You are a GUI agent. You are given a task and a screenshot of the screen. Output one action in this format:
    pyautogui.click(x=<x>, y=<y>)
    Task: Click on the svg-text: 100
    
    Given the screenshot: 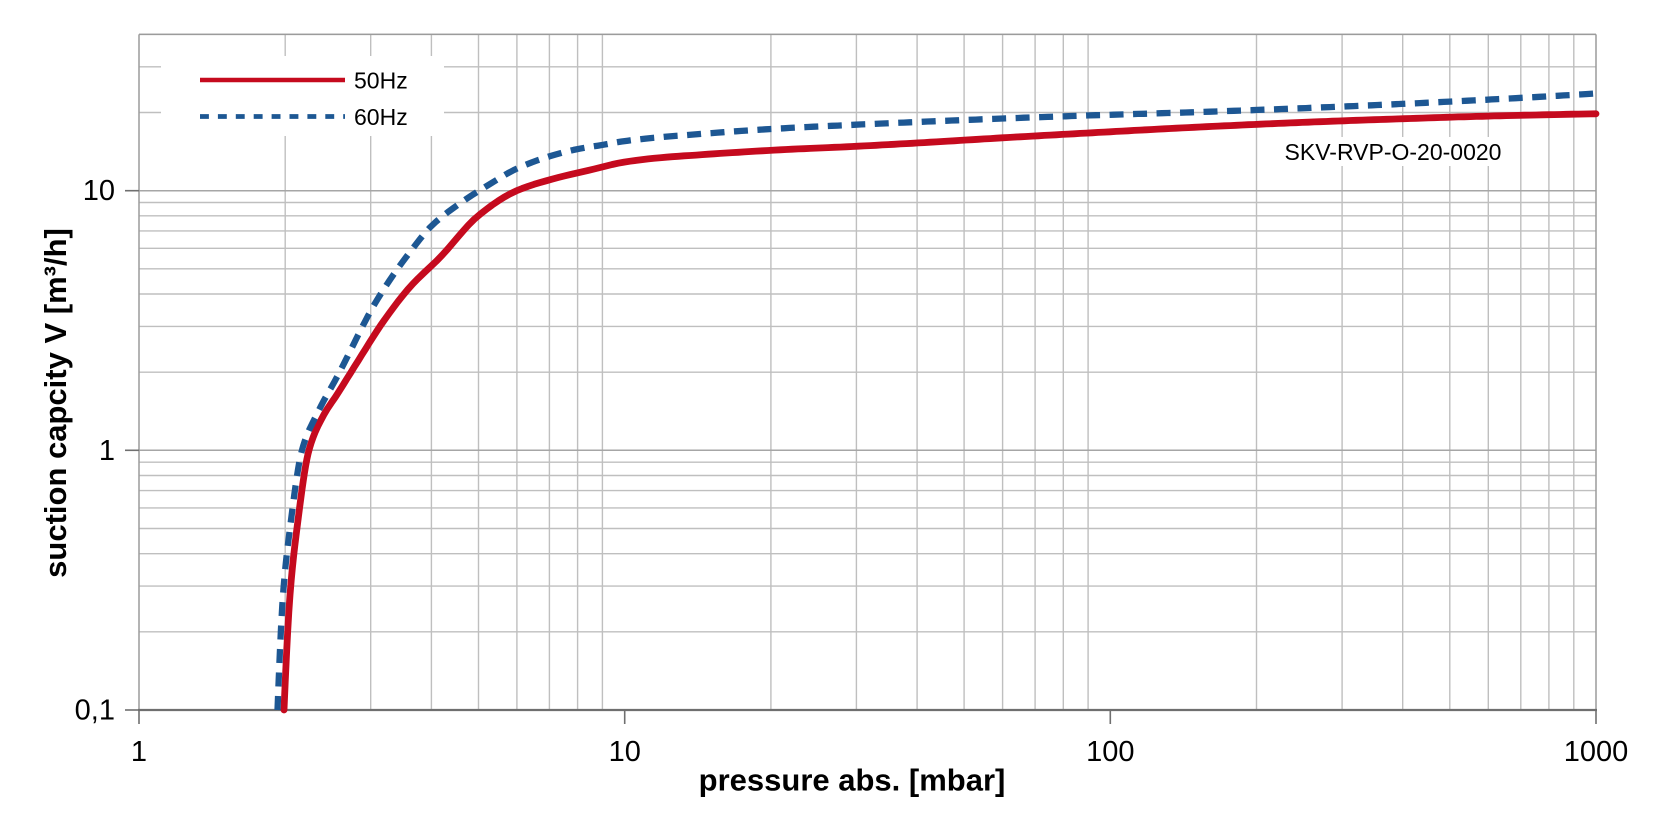 What is the action you would take?
    pyautogui.click(x=1110, y=752)
    